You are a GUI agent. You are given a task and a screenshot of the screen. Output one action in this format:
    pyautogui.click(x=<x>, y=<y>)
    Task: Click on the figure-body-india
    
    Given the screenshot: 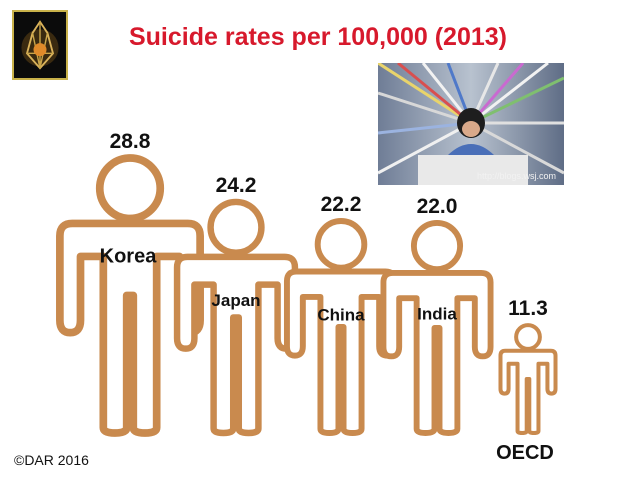 What is the action you would take?
    pyautogui.click(x=437, y=352)
    